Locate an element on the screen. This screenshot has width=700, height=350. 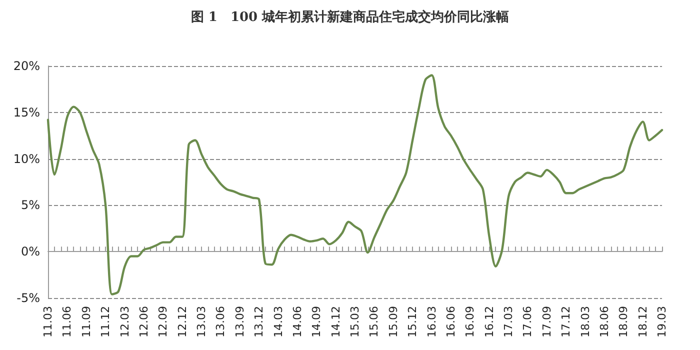
x-tick-label: 15.12 is located at coordinates (413, 322).